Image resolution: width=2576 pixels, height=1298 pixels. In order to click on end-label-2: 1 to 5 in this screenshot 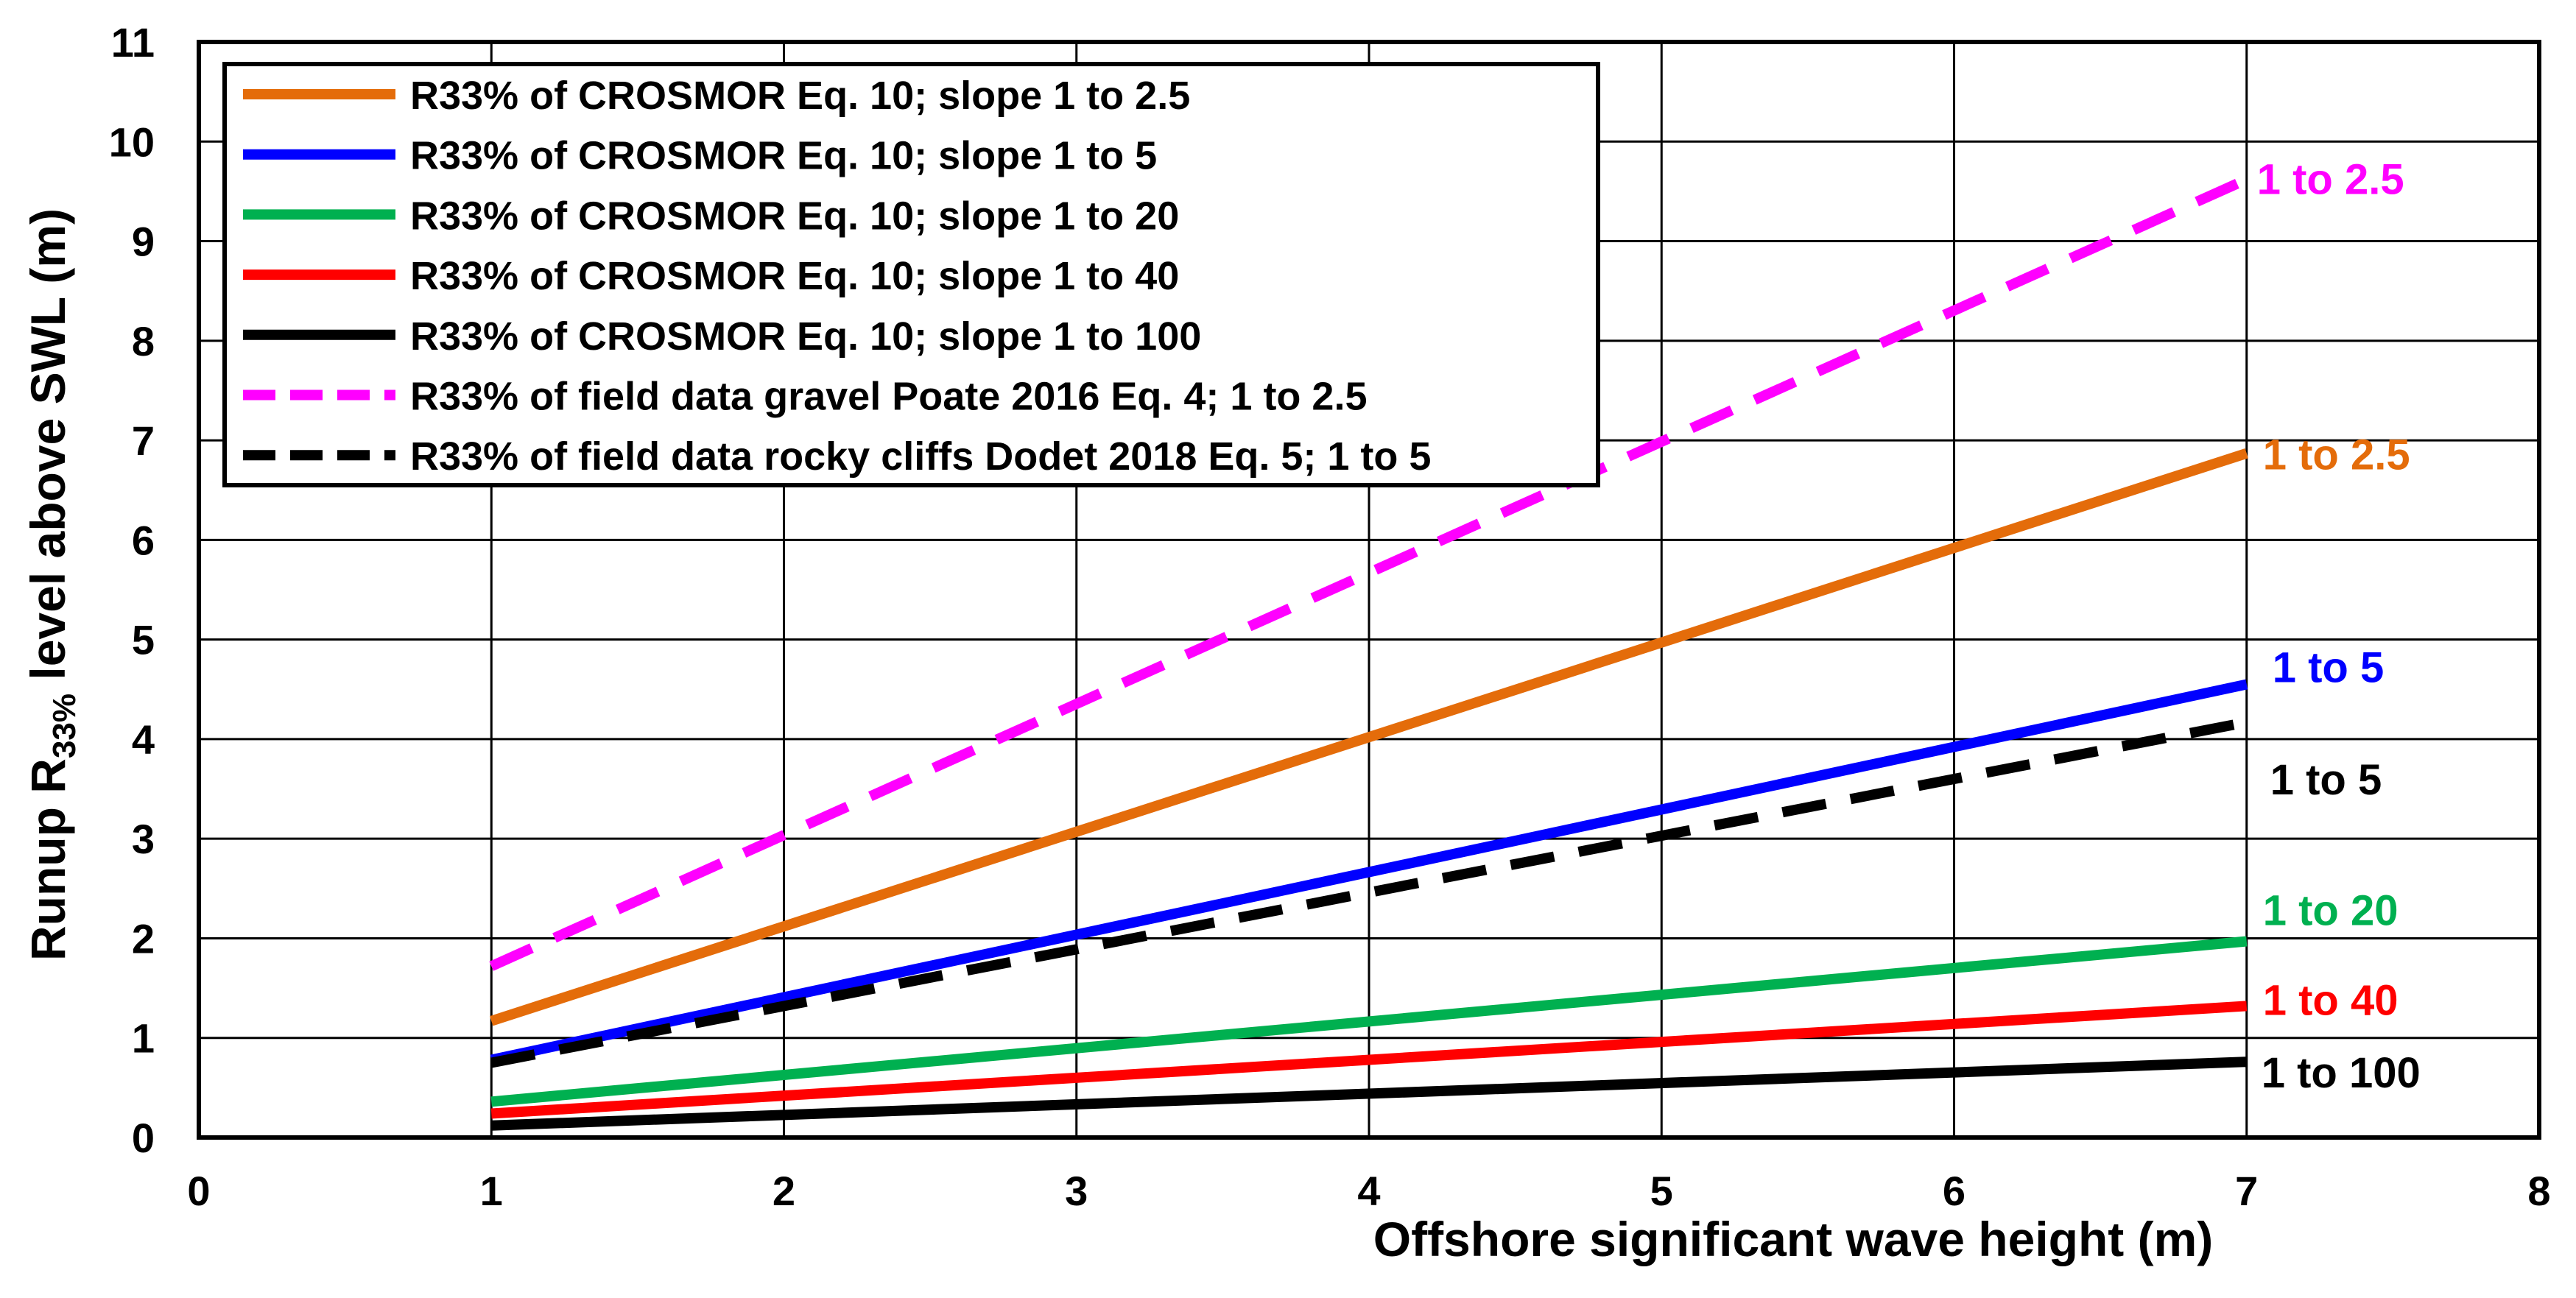, I will do `click(2329, 668)`.